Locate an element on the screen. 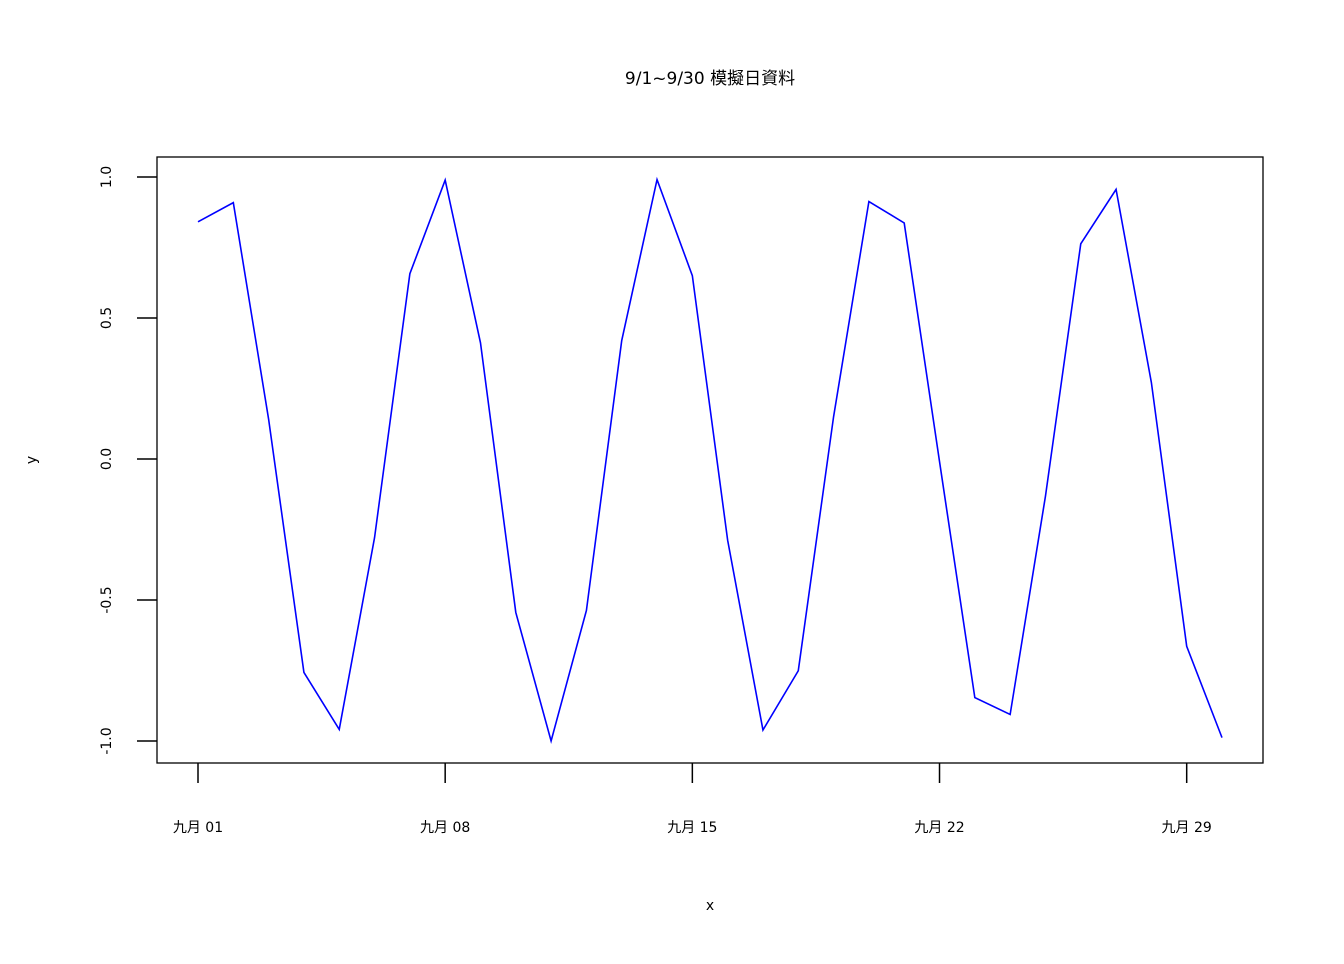 This screenshot has height=964, width=1344. y-tick-label: -1.0 is located at coordinates (107, 740).